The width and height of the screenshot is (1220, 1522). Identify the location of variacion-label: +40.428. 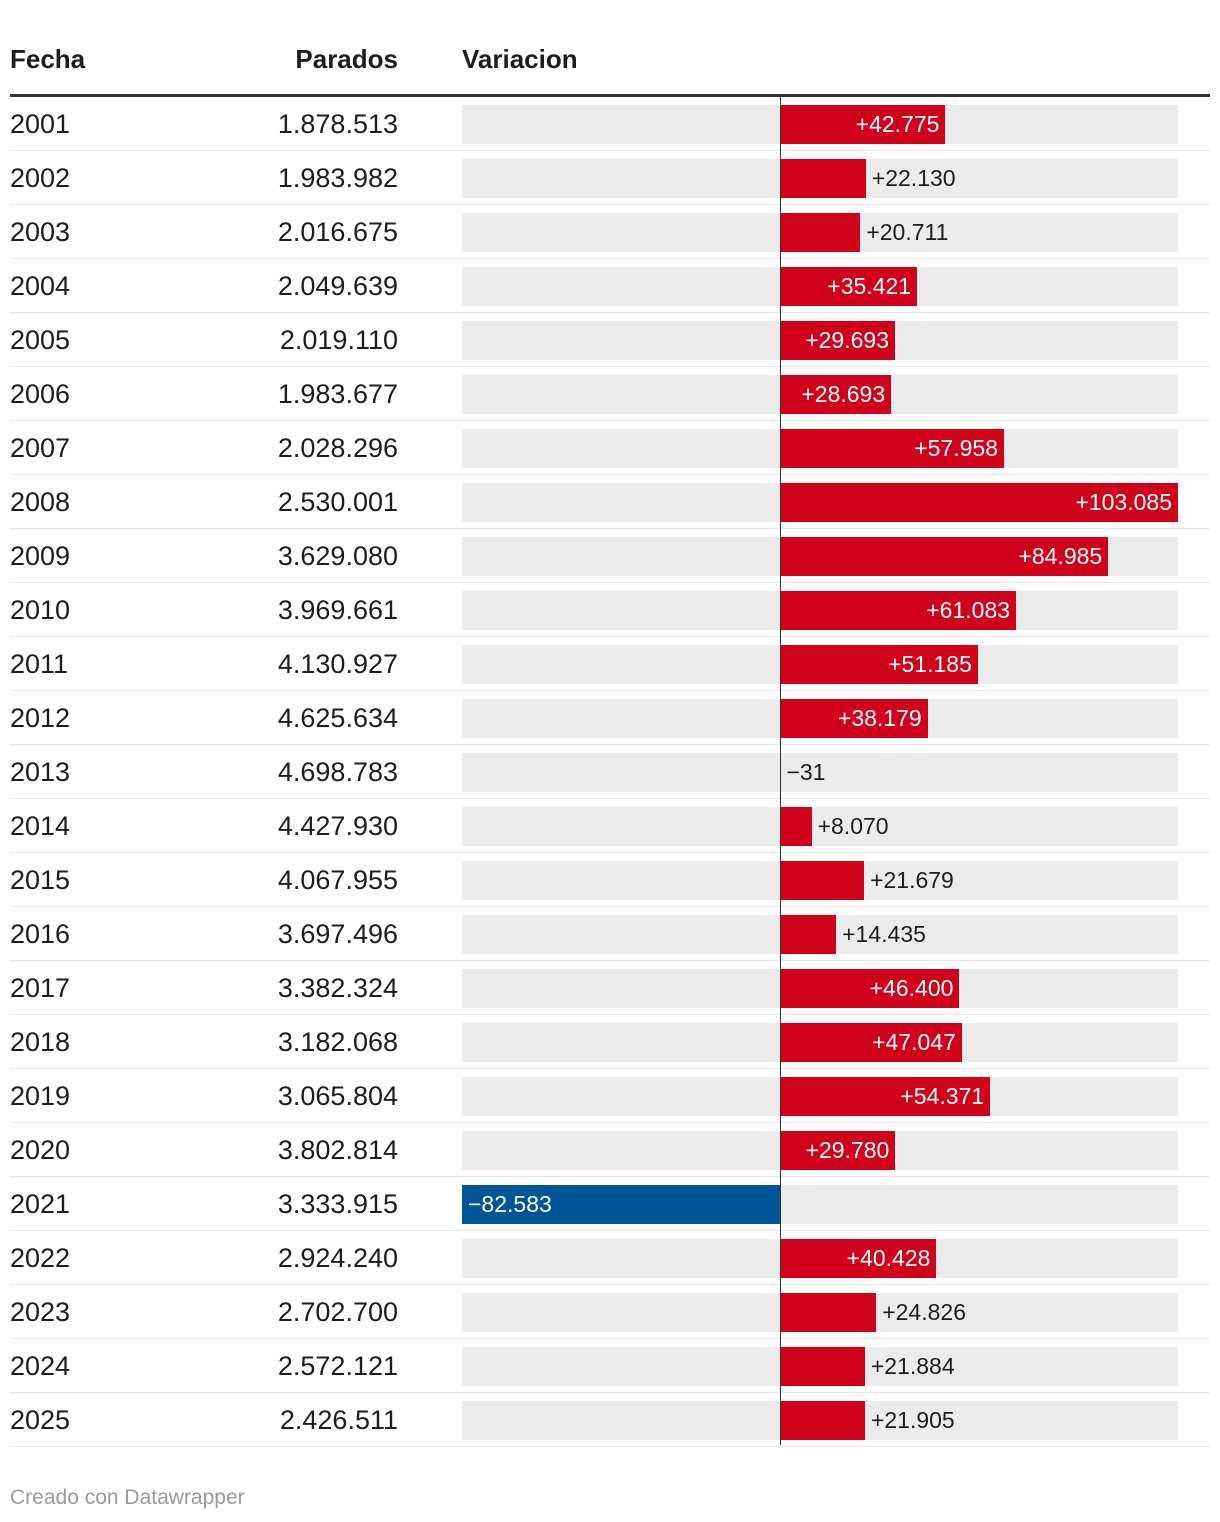
(888, 1258).